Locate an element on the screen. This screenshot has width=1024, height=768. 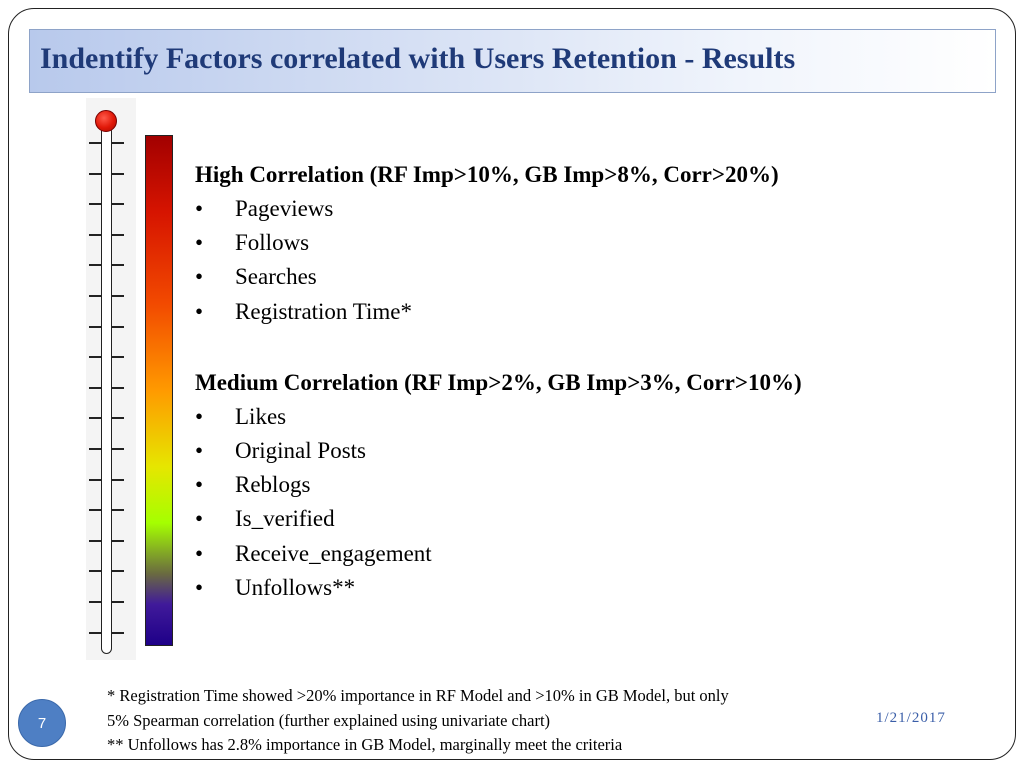
page-number: 7 is located at coordinates (42, 723).